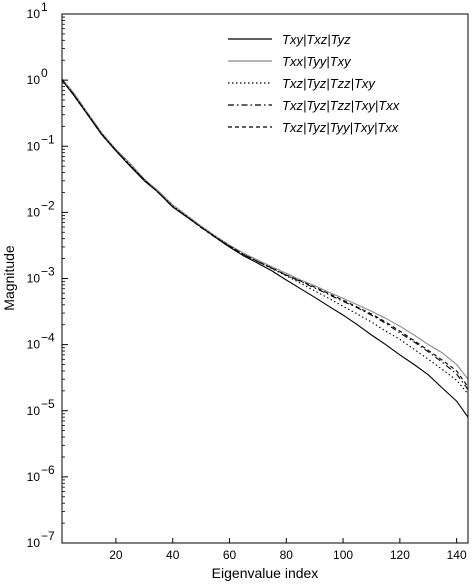 The height and width of the screenshot is (585, 474). What do you see at coordinates (287, 555) in the screenshot?
I see `x-tick-label: 80` at bounding box center [287, 555].